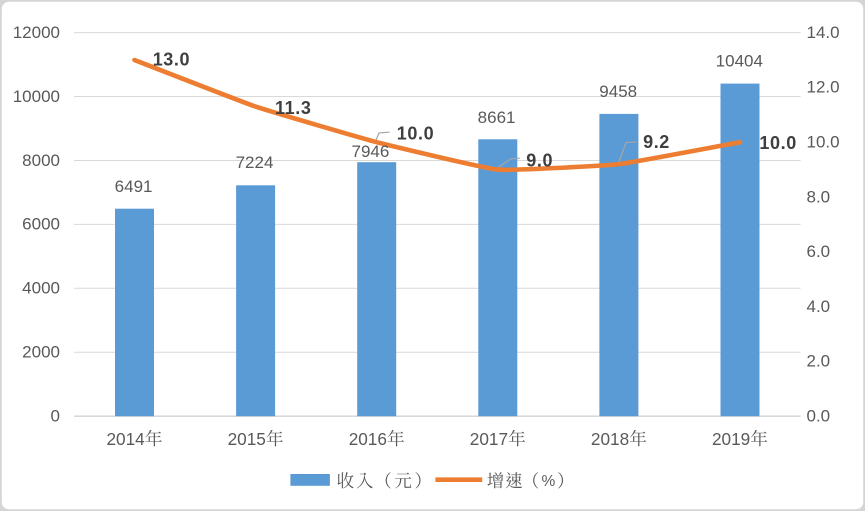  What do you see at coordinates (739, 61) in the screenshot?
I see `svg-text: 10404` at bounding box center [739, 61].